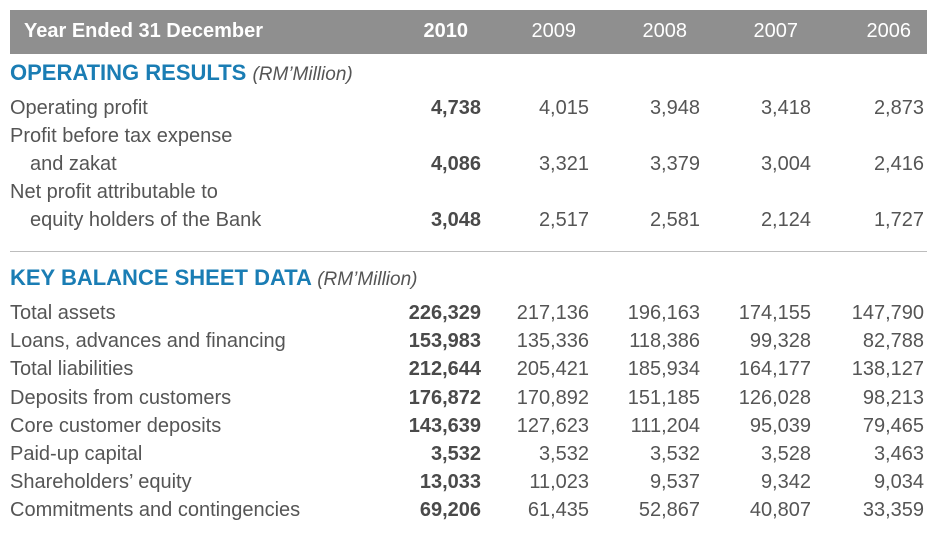 This screenshot has width=940, height=534. Describe the element at coordinates (898, 108) in the screenshot. I see `row-value-2006: 2,873` at that location.